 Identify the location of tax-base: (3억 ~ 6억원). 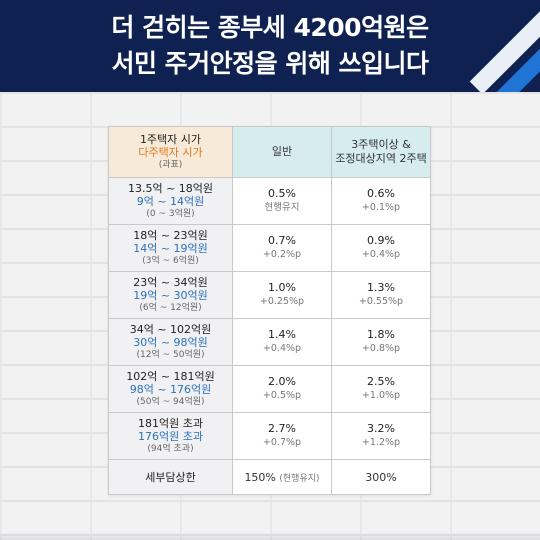
(170, 260).